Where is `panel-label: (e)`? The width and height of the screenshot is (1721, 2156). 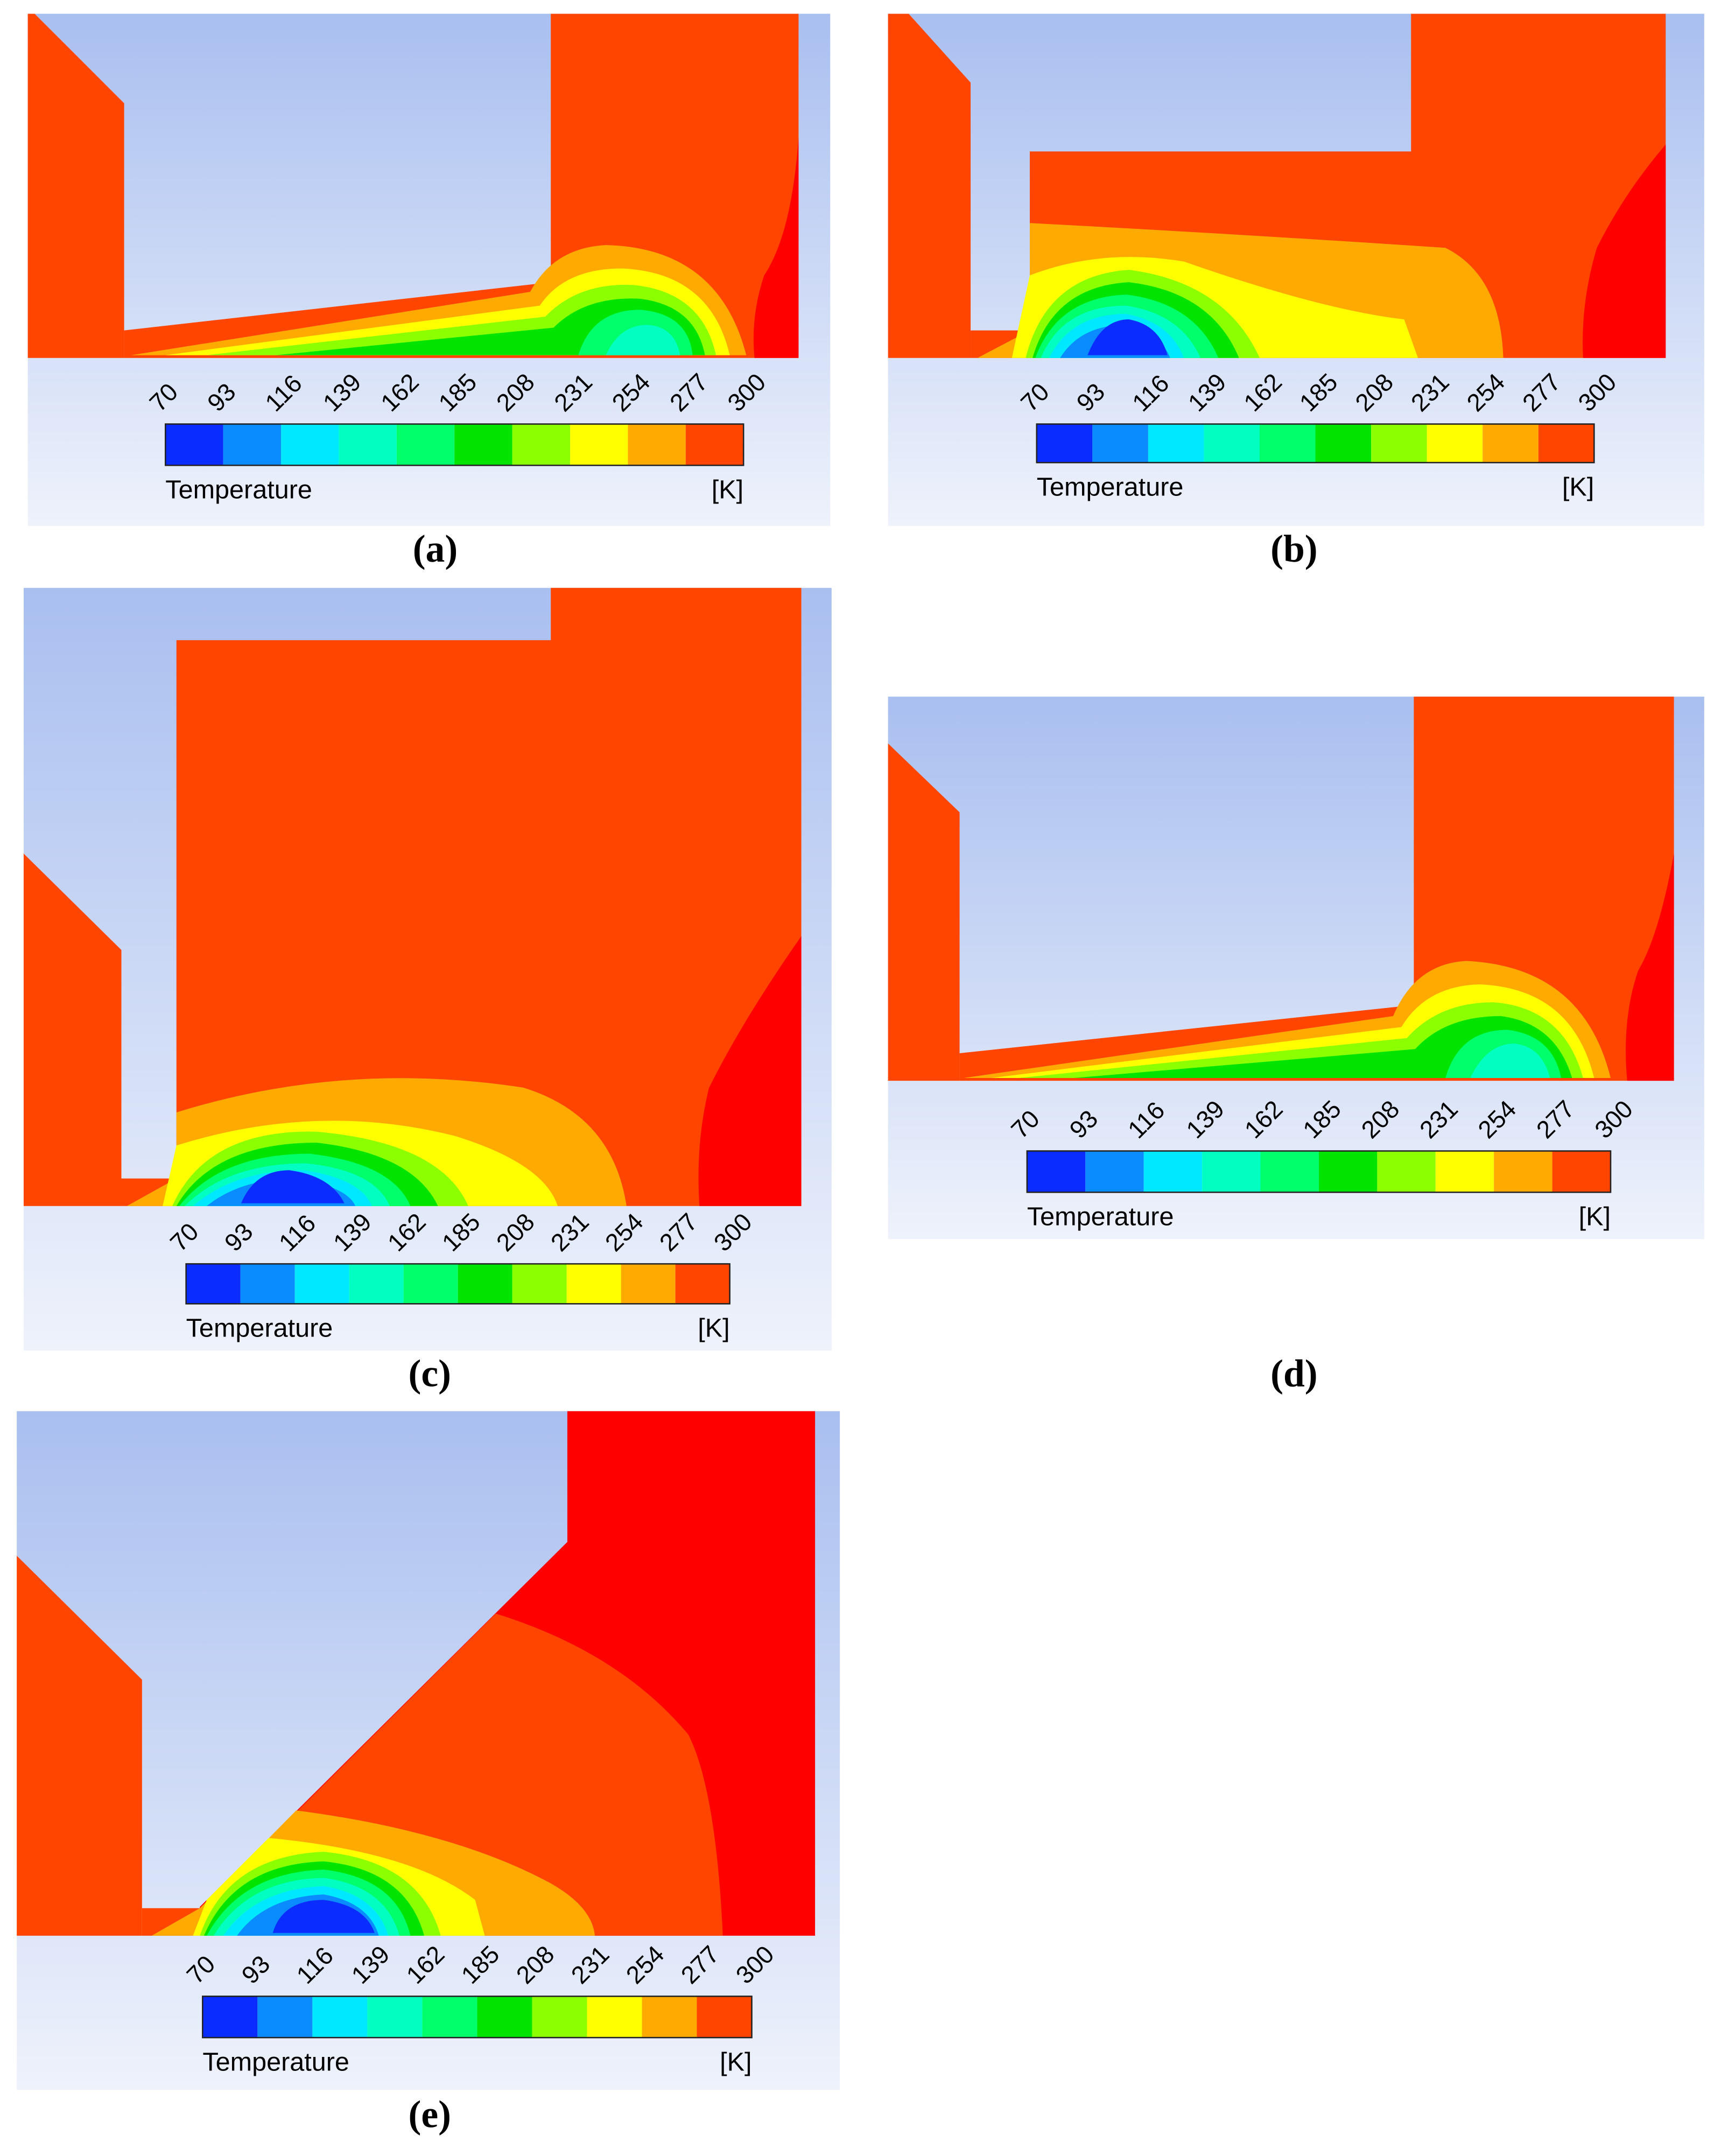
panel-label: (e) is located at coordinates (429, 2114).